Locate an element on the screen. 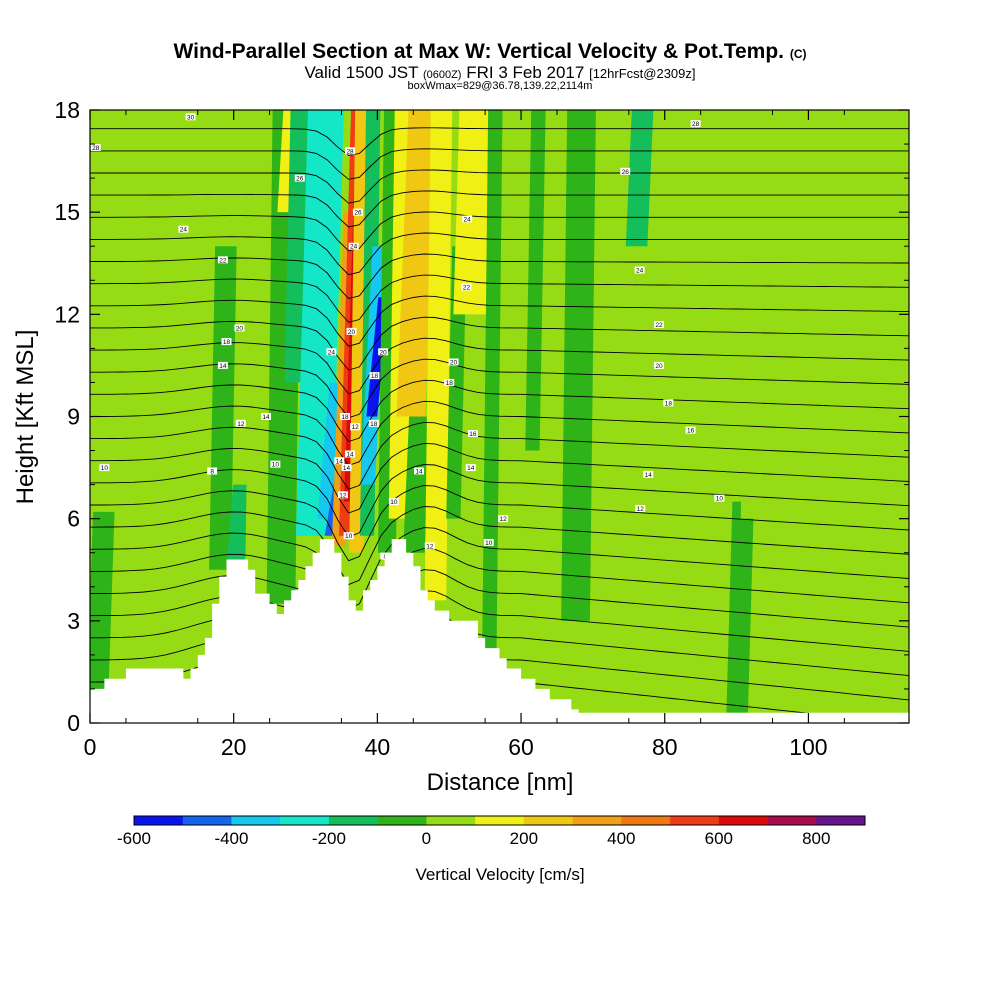 The image size is (1000, 1000). theta-label-11: 14 is located at coordinates (266, 417).